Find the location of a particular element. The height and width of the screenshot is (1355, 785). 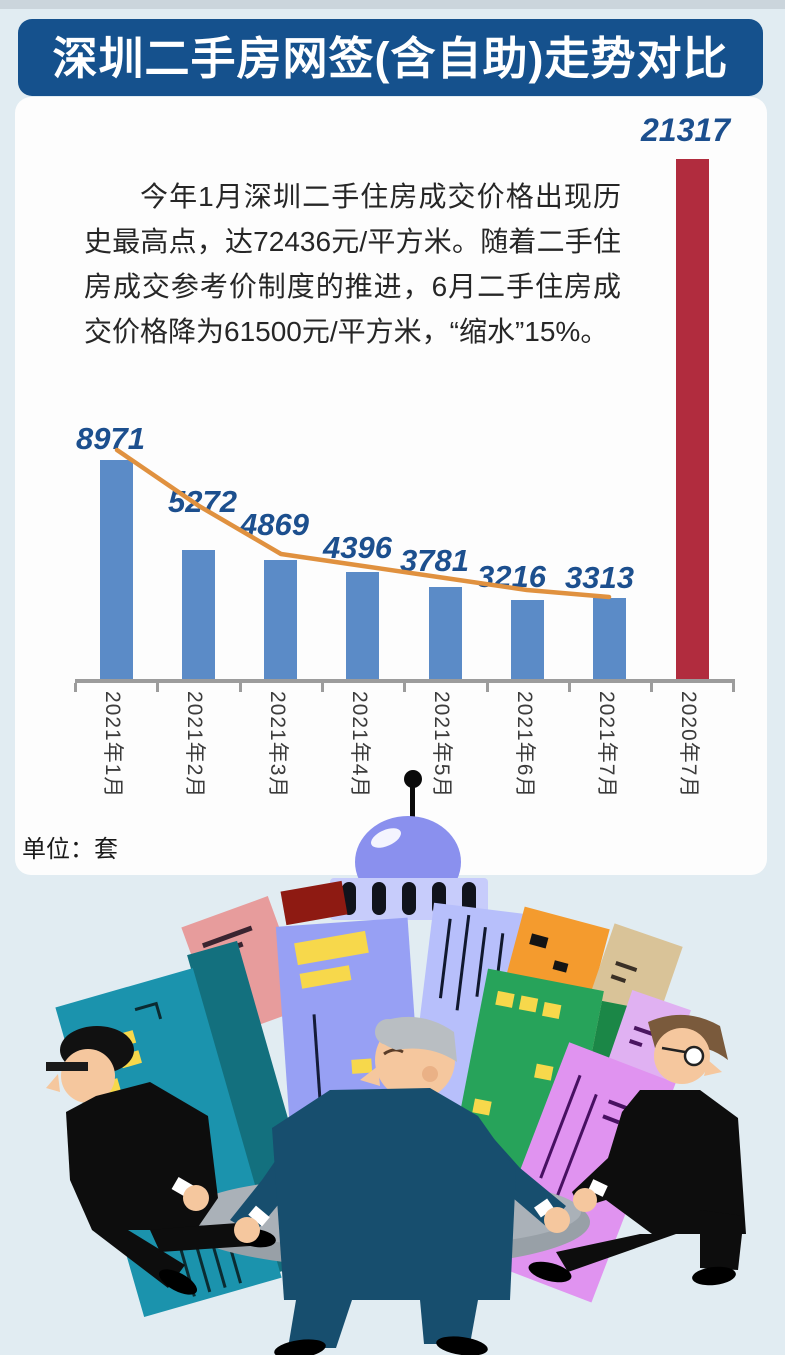

unit-label: 单位：套 is located at coordinates (70, 849).